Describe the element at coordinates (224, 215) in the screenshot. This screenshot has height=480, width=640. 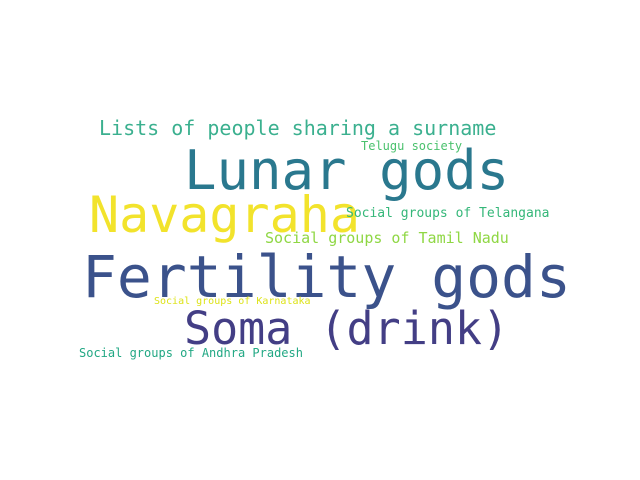
I see `word-navagraha: Navagraha` at that location.